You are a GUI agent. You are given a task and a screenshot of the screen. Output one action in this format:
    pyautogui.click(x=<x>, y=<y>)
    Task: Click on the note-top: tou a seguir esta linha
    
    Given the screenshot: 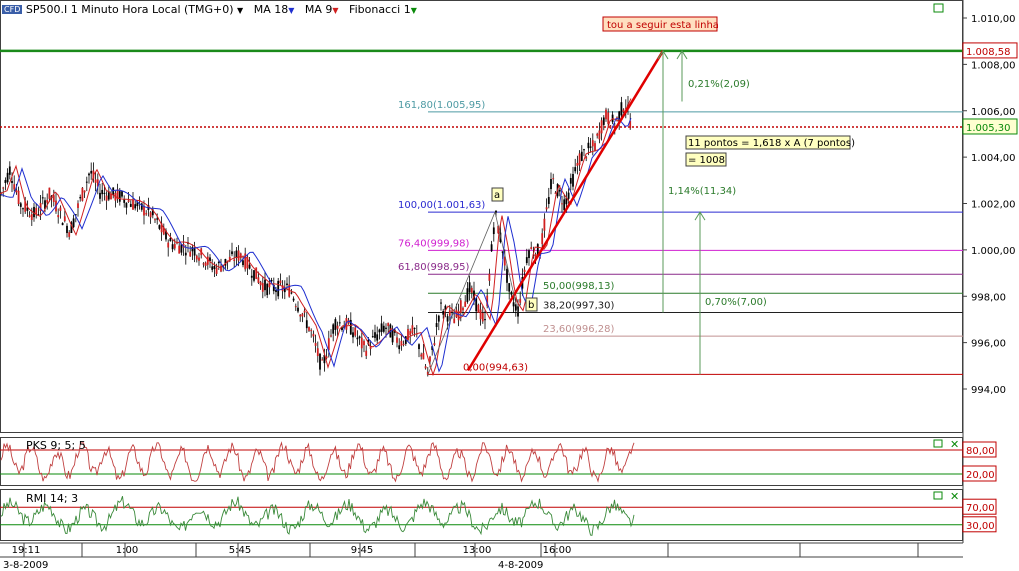 What is the action you would take?
    pyautogui.click(x=663, y=25)
    